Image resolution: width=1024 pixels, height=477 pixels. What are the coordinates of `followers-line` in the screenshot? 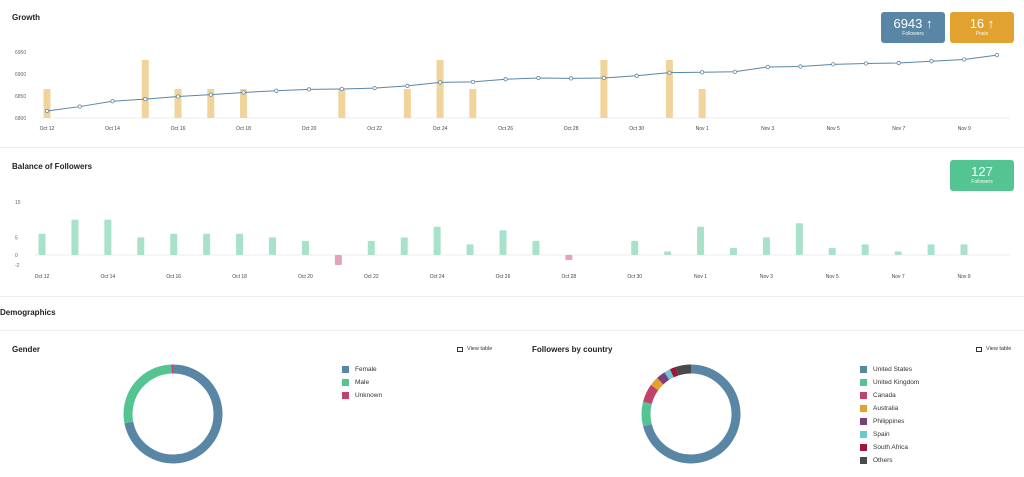 It's located at (522, 83).